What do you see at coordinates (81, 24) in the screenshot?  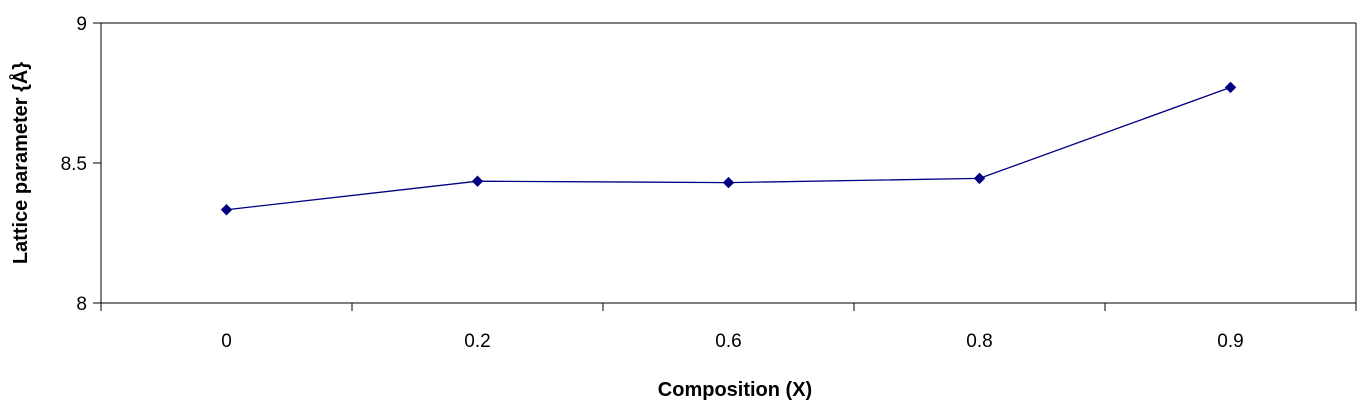 I see `y-tick-label: 9` at bounding box center [81, 24].